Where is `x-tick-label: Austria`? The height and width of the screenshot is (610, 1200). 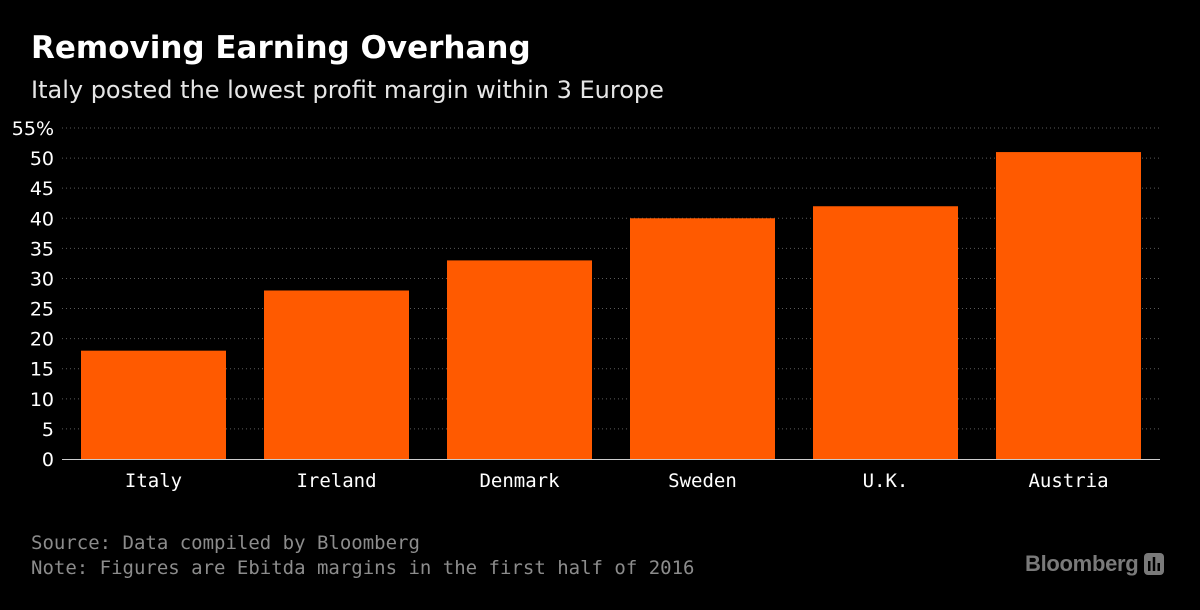 x-tick-label: Austria is located at coordinates (1068, 481).